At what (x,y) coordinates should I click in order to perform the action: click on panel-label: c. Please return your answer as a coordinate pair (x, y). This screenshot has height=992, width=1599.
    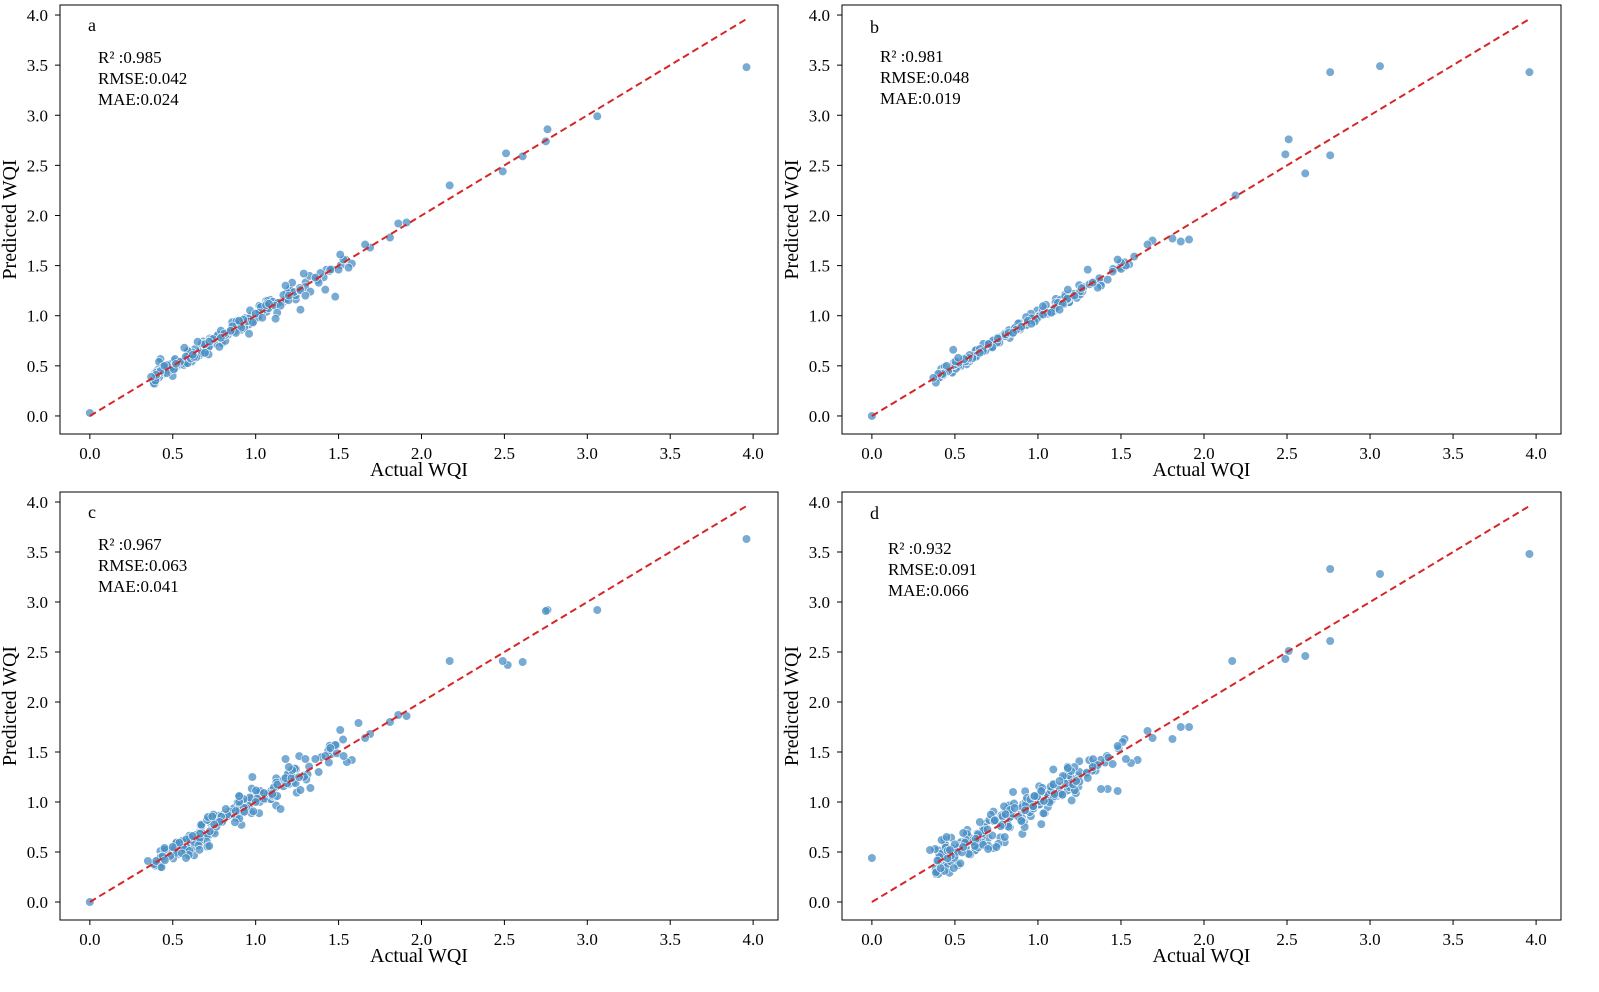
    Looking at the image, I should click on (92, 512).